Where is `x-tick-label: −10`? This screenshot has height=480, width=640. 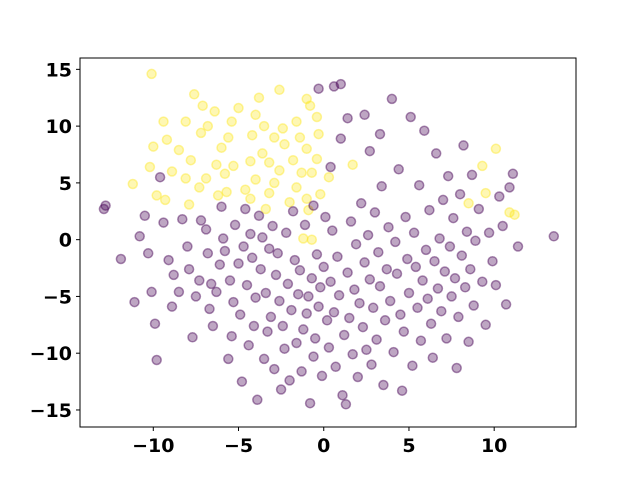
x-tick-label: −10 is located at coordinates (153, 446).